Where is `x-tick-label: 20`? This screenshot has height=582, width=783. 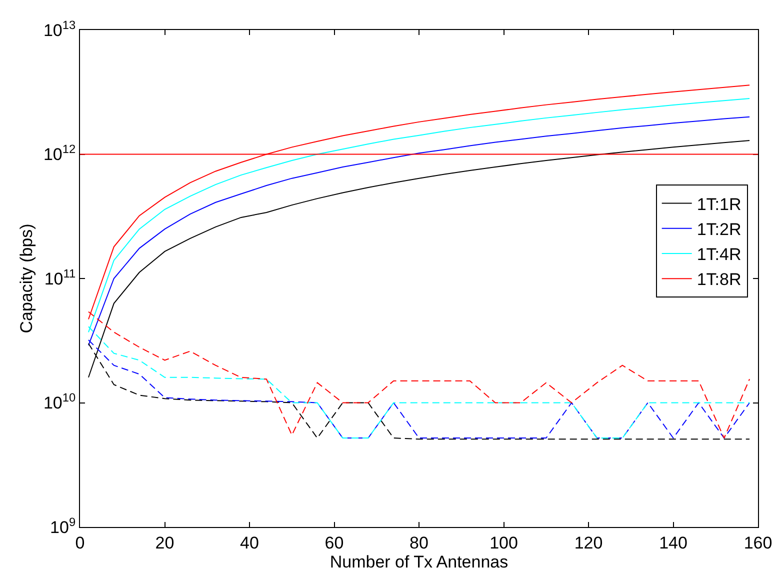 x-tick-label: 20 is located at coordinates (164, 542).